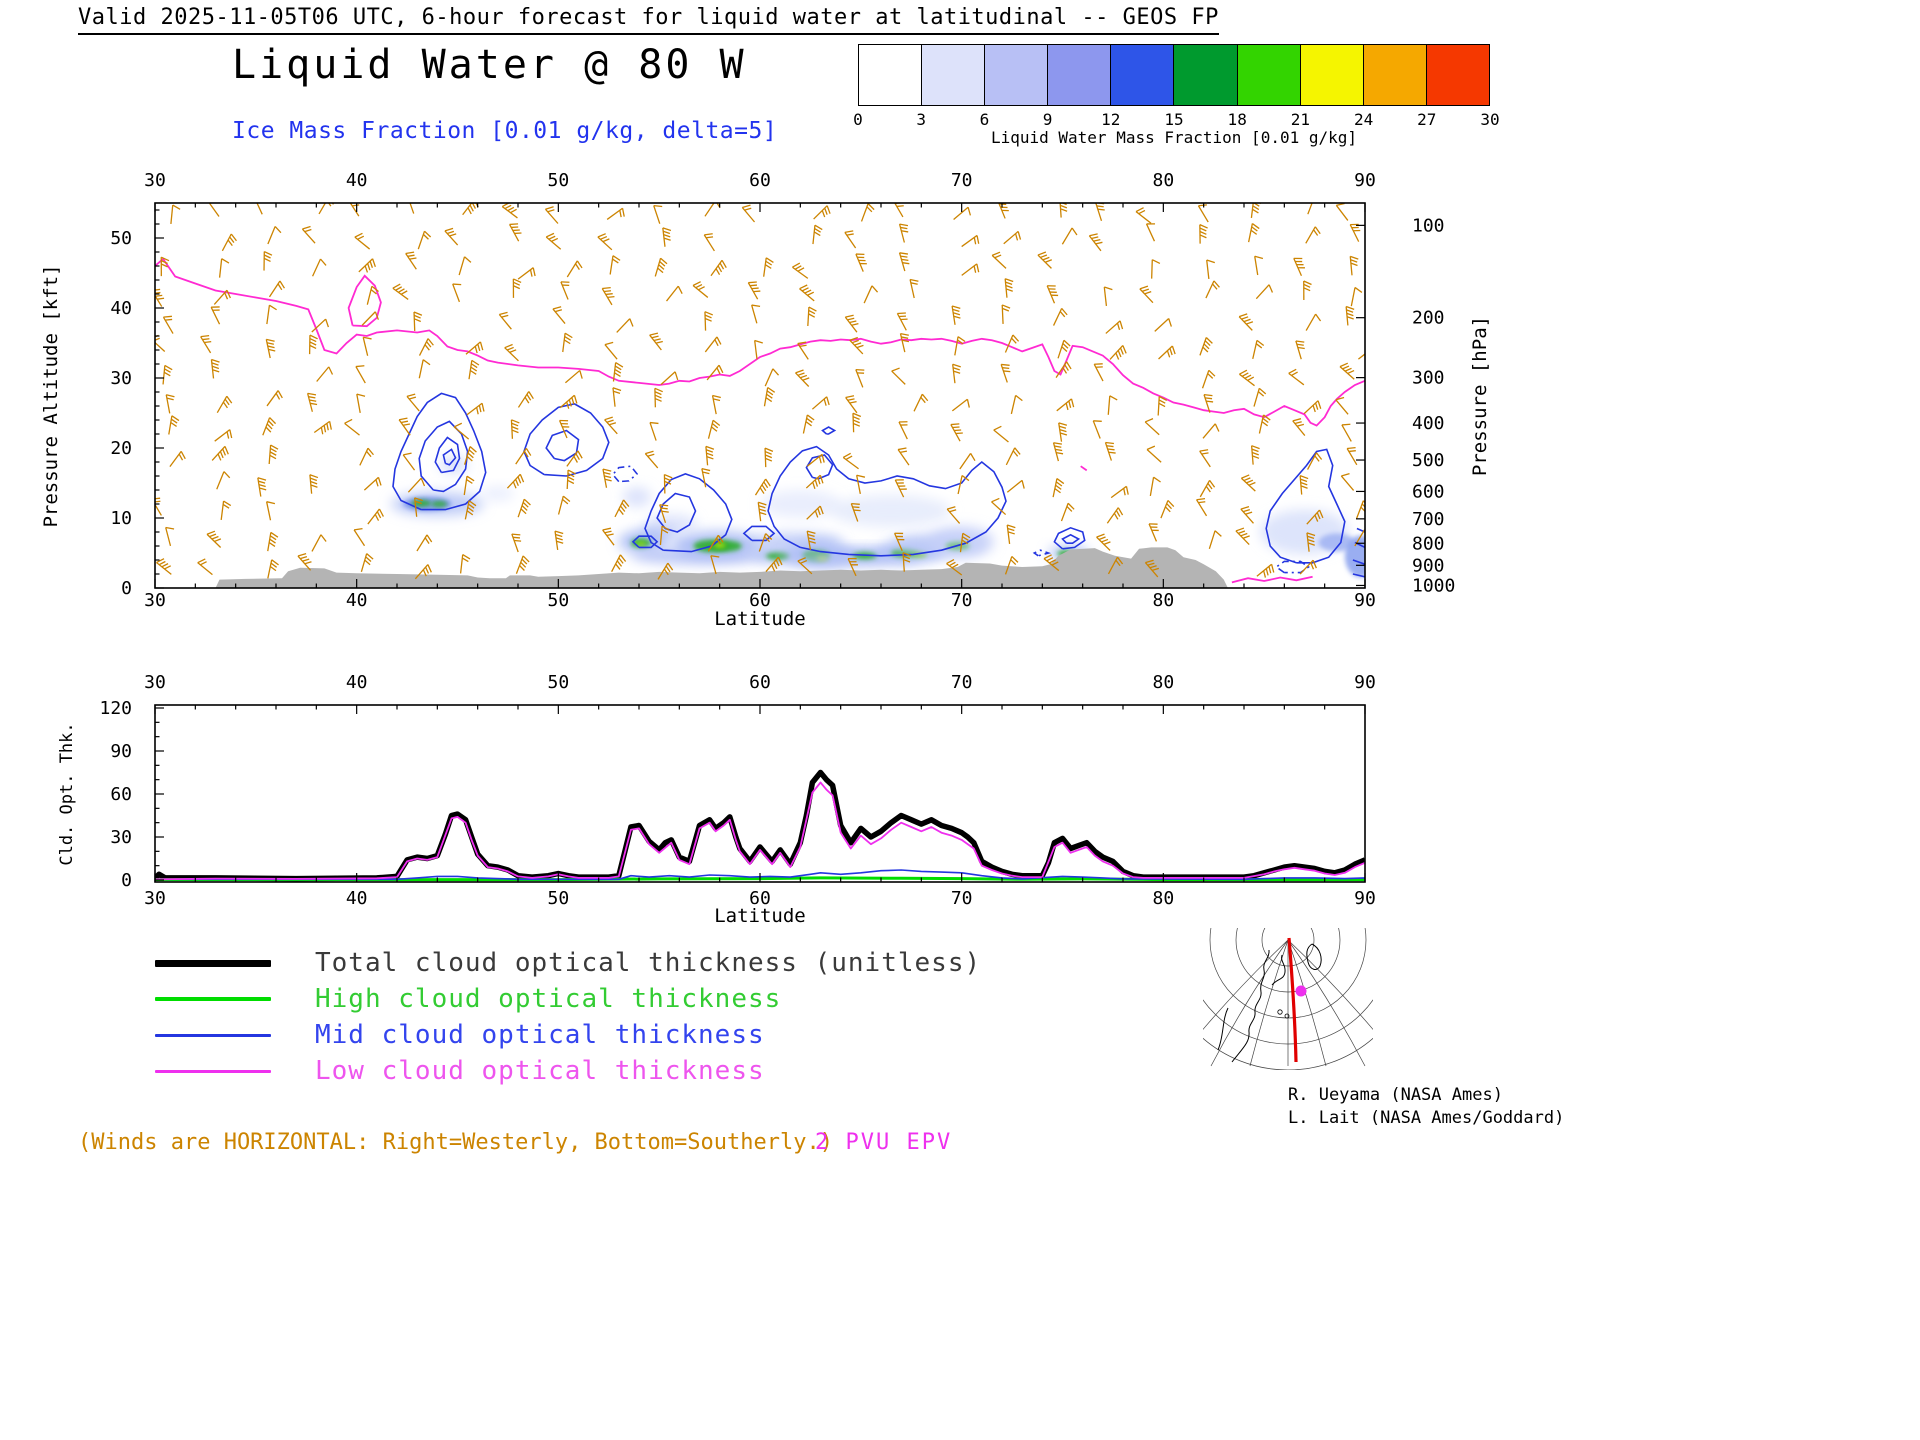  I want to click on ice-mass-subtitle: Ice Mass Fraction [0.01 g/kg, delta=5], so click(505, 131).